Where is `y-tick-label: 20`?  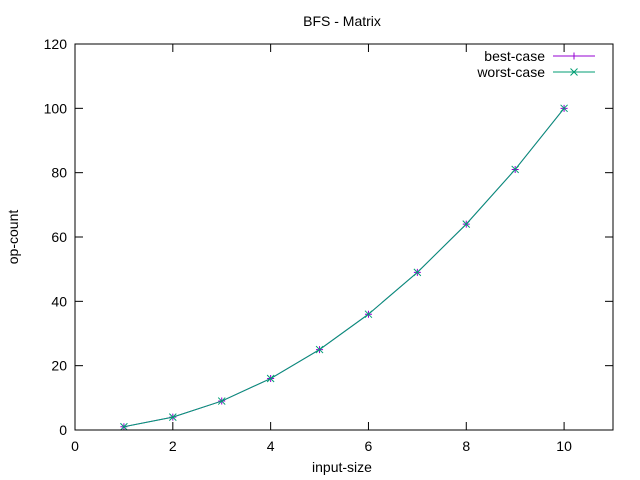
y-tick-label: 20 is located at coordinates (59, 366).